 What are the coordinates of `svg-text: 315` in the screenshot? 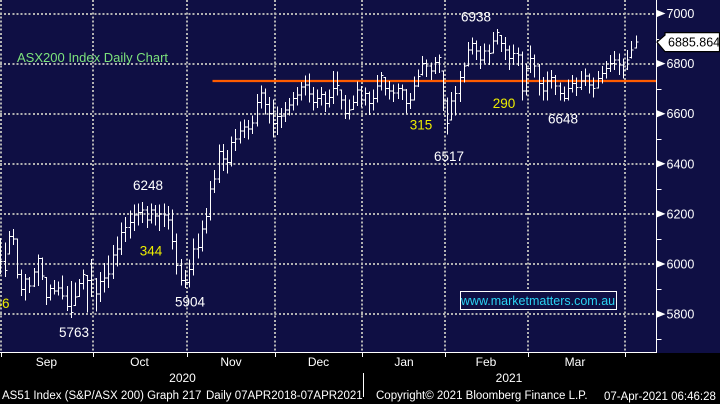 It's located at (421, 125).